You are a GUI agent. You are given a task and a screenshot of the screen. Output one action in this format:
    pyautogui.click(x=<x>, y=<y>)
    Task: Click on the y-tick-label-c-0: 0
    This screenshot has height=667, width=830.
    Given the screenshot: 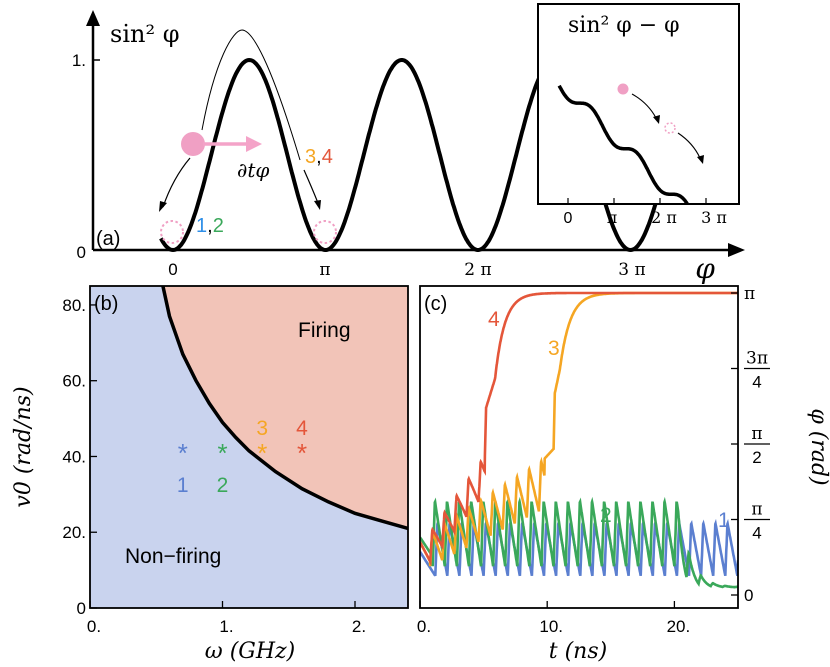 What is the action you would take?
    pyautogui.click(x=748, y=595)
    